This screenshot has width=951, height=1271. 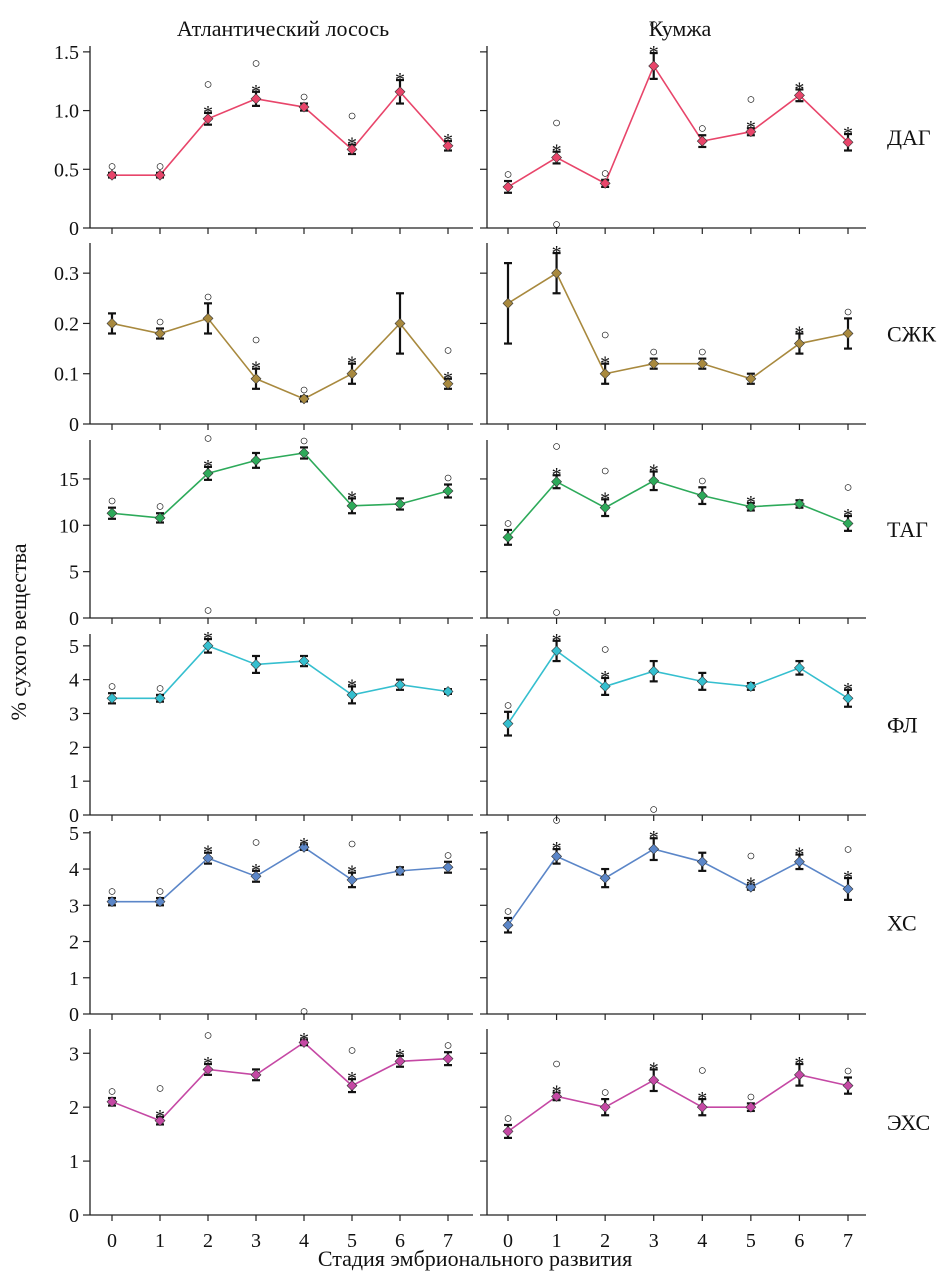 What do you see at coordinates (74, 229) in the screenshot?
I see `y-tick-label: 0` at bounding box center [74, 229].